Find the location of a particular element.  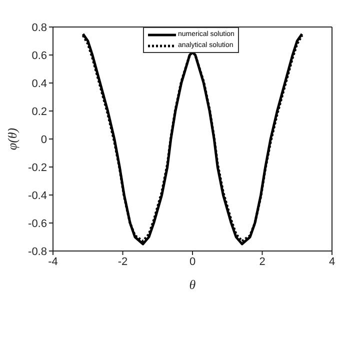

x-axis-title: θ is located at coordinates (192, 284).